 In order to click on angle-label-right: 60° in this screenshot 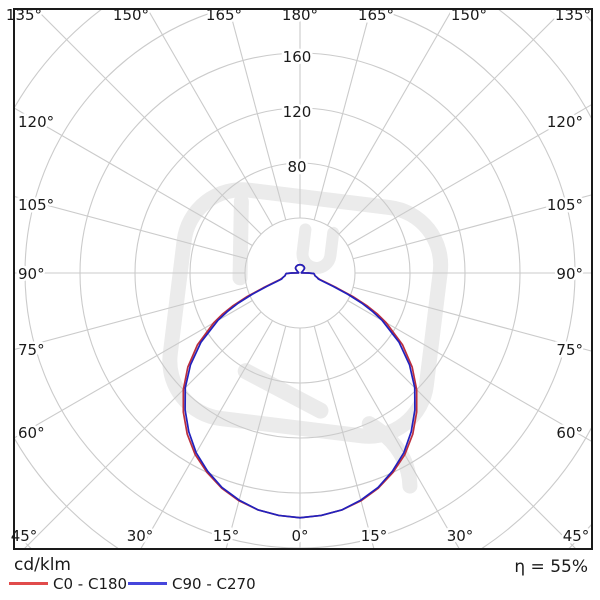, I will do `click(569, 433)`.